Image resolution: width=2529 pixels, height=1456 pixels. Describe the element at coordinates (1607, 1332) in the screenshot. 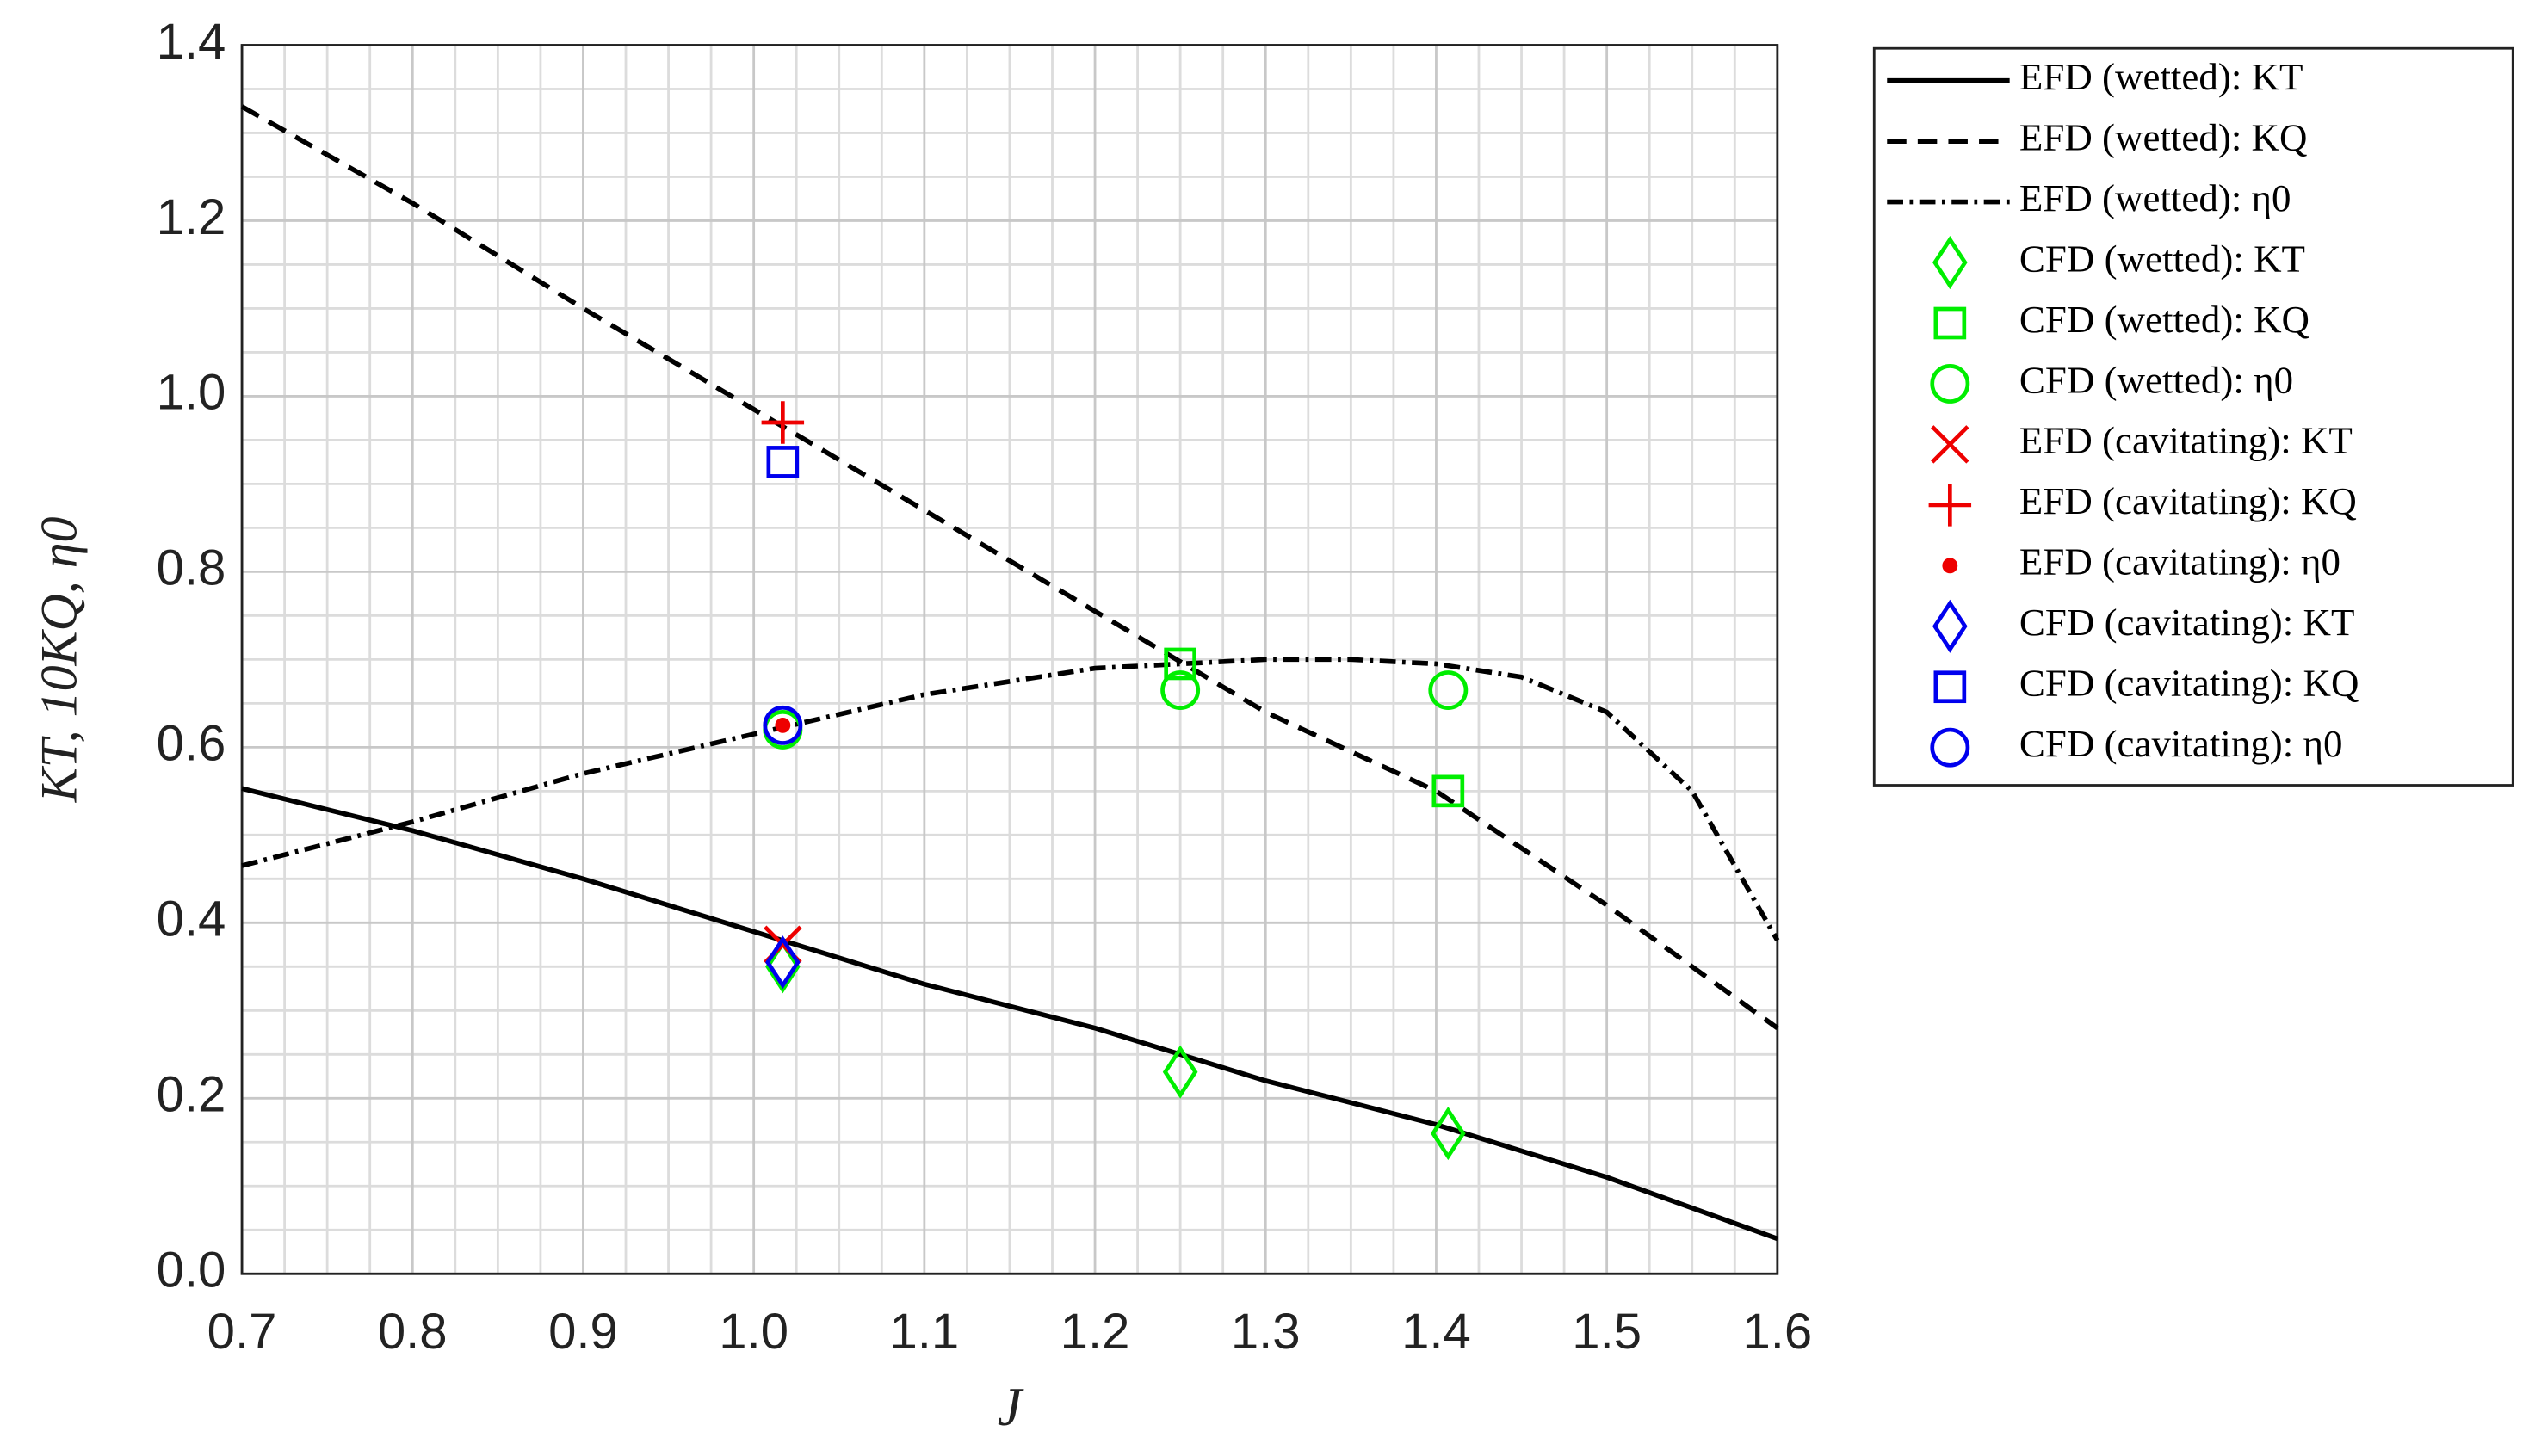

I see `x-tick-label: 1.5` at that location.